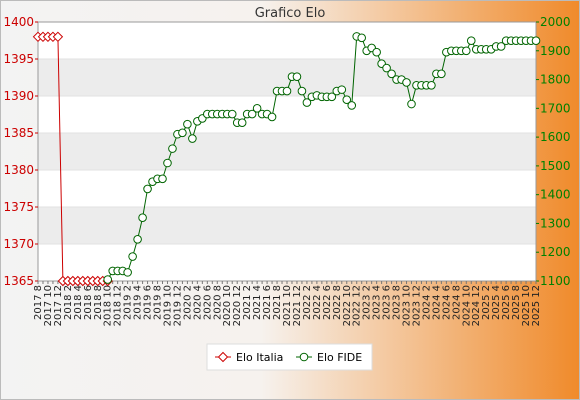  Describe the element at coordinates (476, 305) in the screenshot. I see `x-tick-label: 2024 12` at that location.